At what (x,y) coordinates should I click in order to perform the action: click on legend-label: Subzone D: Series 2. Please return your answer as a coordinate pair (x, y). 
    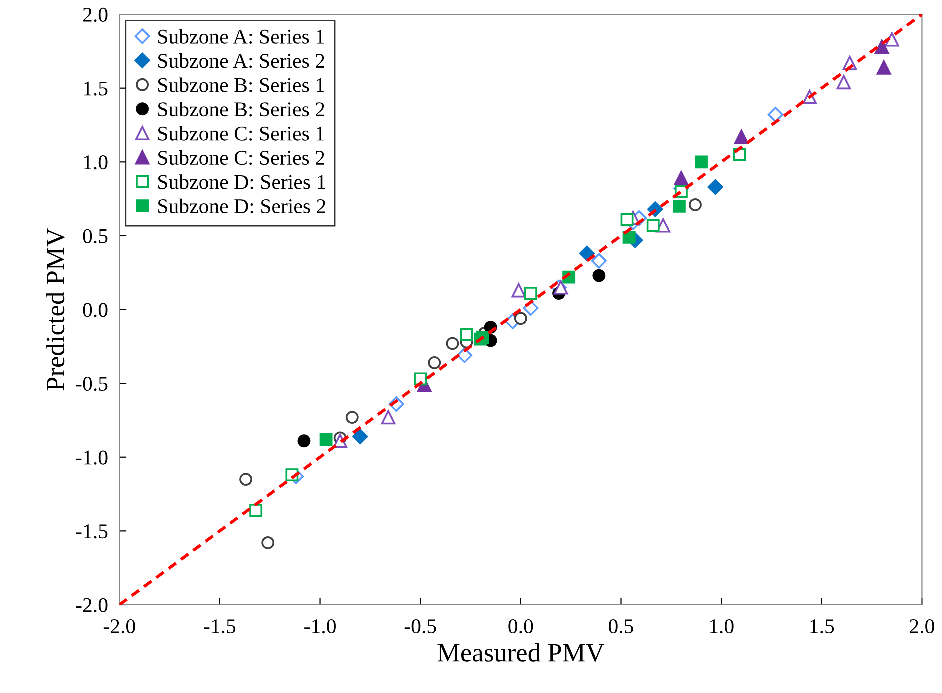
    Looking at the image, I should click on (242, 206).